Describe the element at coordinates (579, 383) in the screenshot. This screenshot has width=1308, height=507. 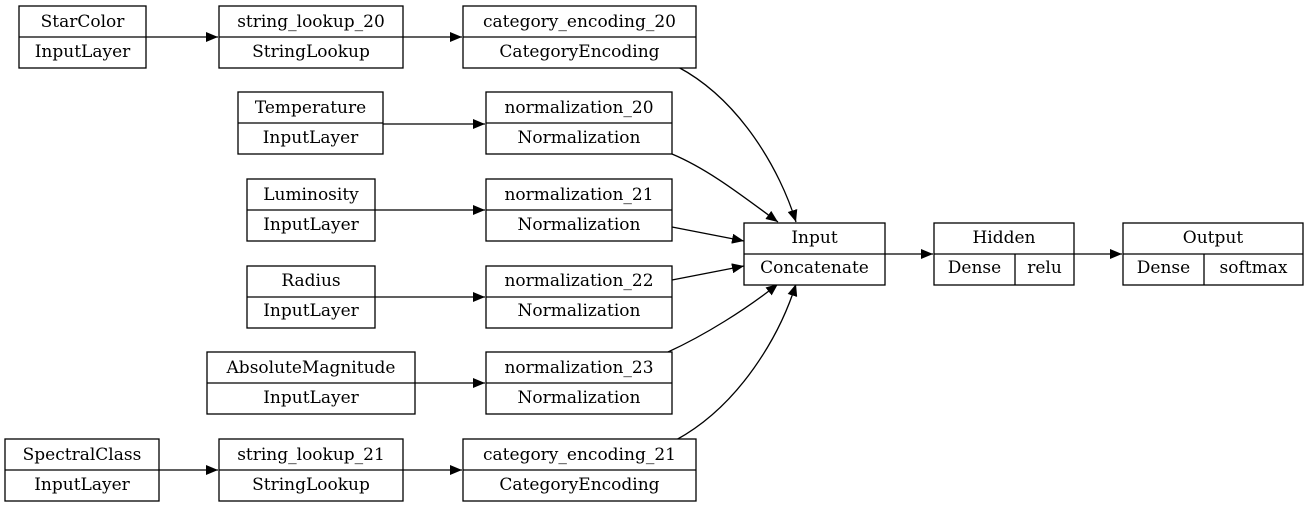
I see `node-normalization-23: normalization_23 Normalization` at that location.